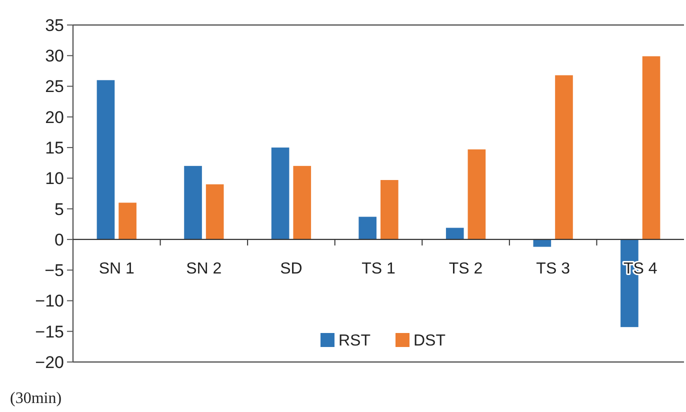 The height and width of the screenshot is (412, 686). Describe the element at coordinates (54, 148) in the screenshot. I see `y-tick-label: 15` at that location.